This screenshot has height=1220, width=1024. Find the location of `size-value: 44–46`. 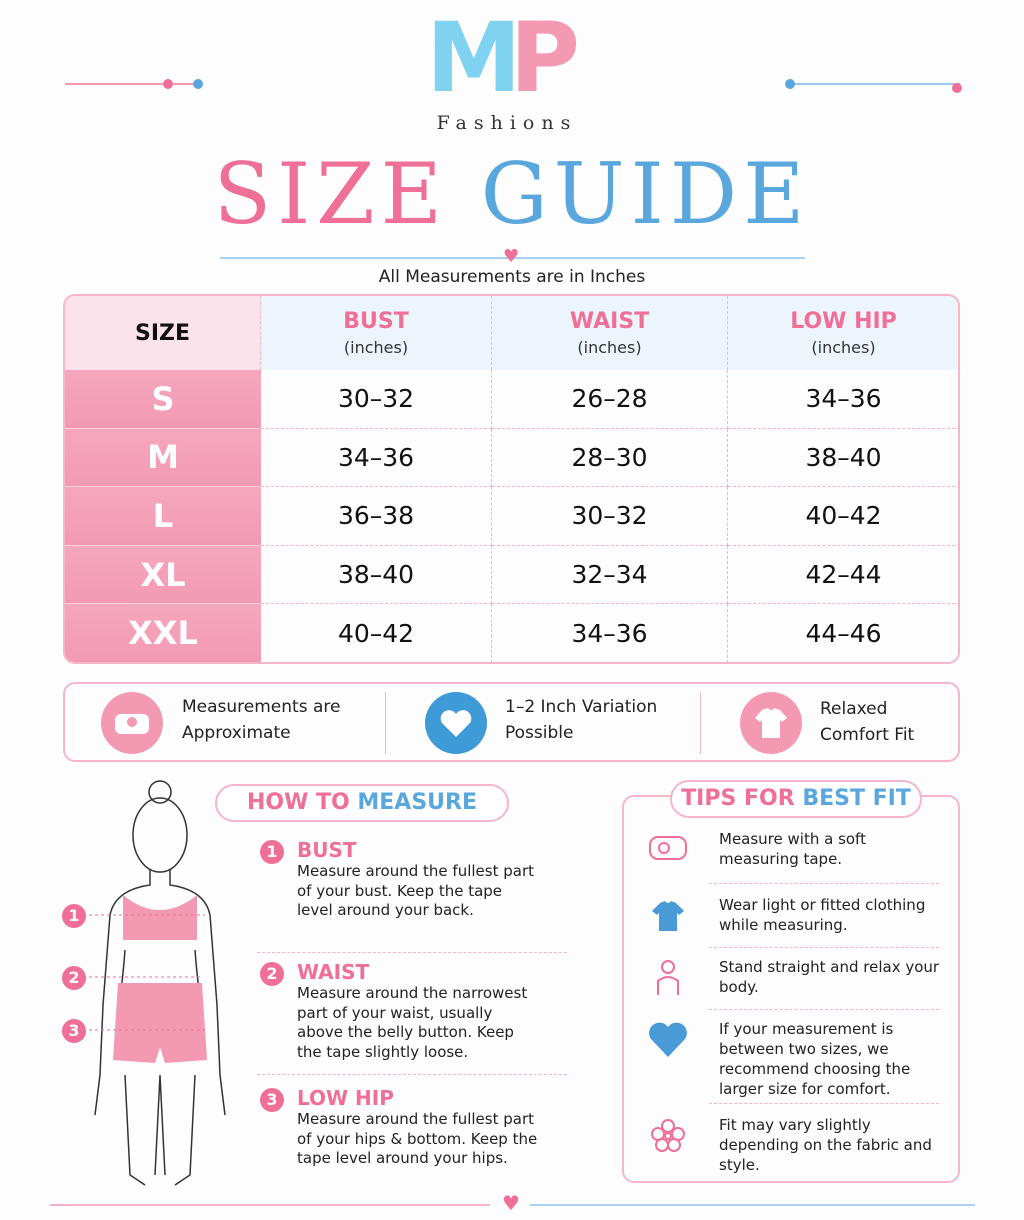

size-value: 44–46 is located at coordinates (843, 633).